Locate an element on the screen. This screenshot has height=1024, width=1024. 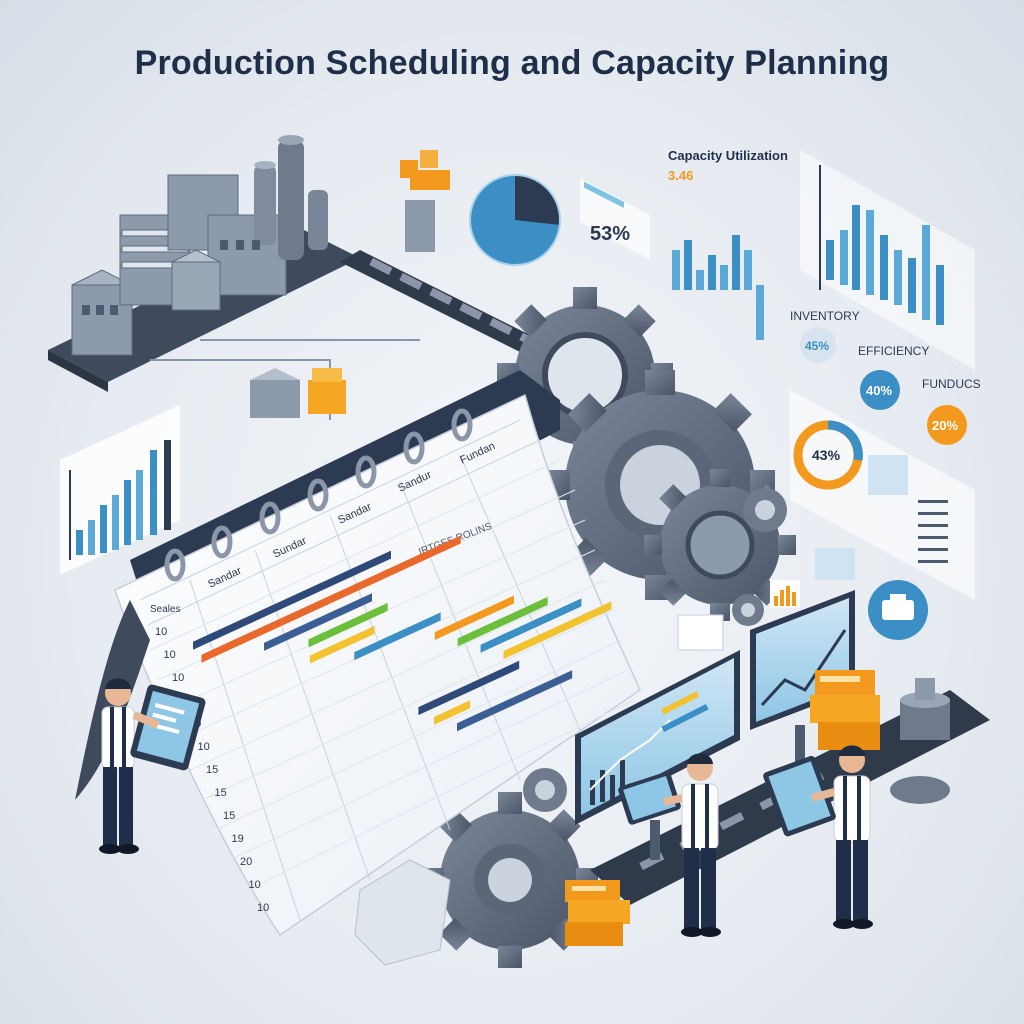
gantt-bars is located at coordinates (402, 633).